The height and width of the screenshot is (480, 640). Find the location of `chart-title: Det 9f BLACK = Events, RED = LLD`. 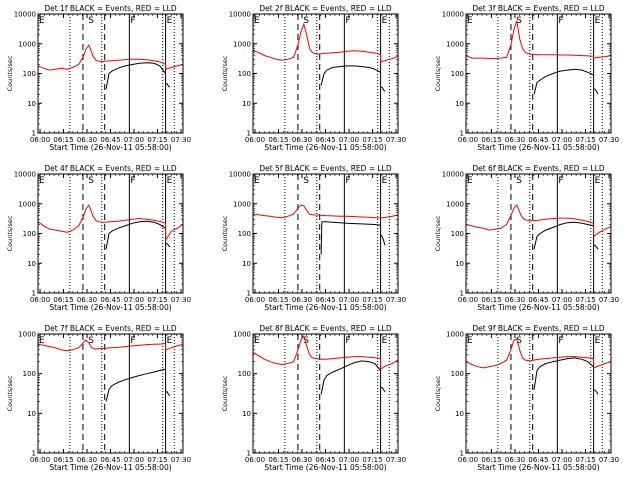

chart-title: Det 9f BLACK = Events, RED = LLD is located at coordinates (538, 328).